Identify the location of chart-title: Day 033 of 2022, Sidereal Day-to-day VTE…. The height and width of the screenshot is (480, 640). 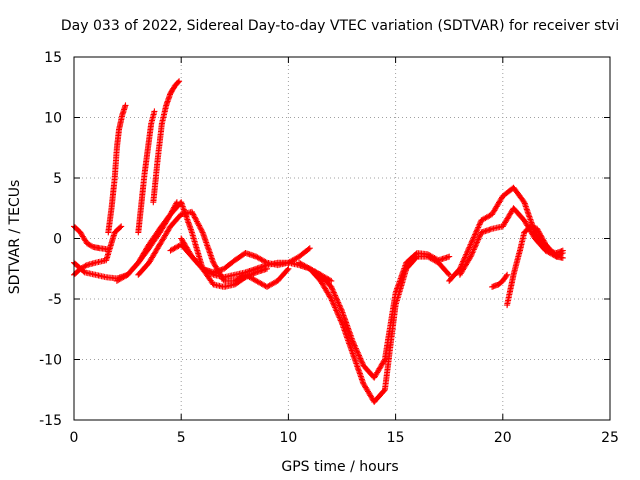
(340, 26).